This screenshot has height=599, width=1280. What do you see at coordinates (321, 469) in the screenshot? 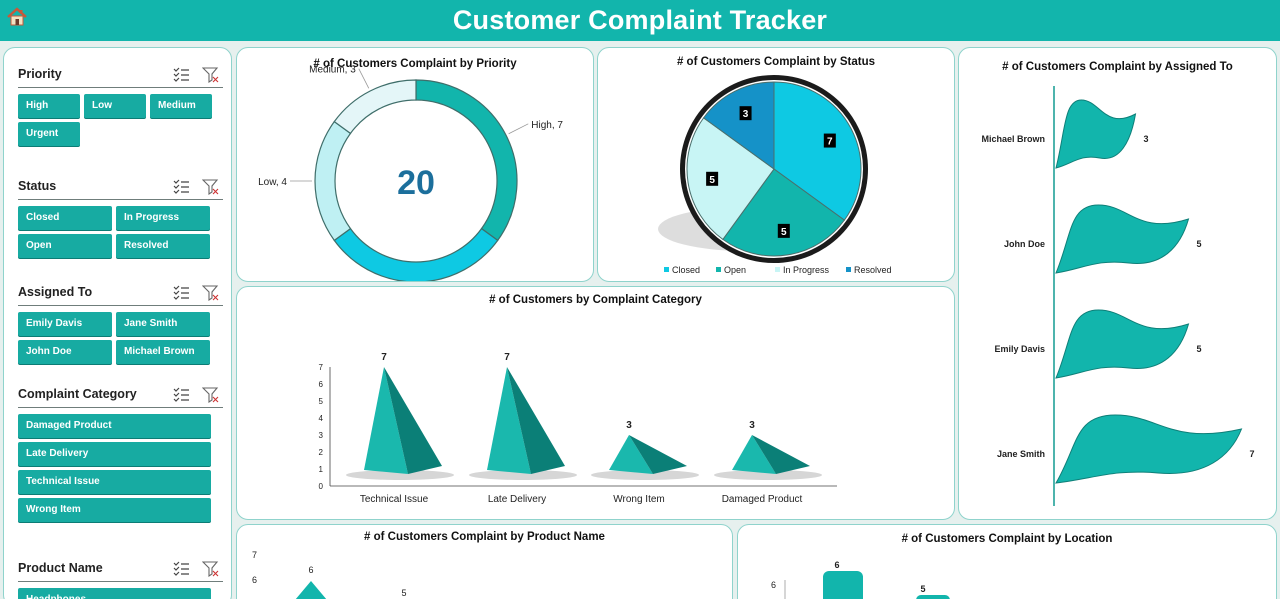
I see `y-tick-label: 1` at bounding box center [321, 469].